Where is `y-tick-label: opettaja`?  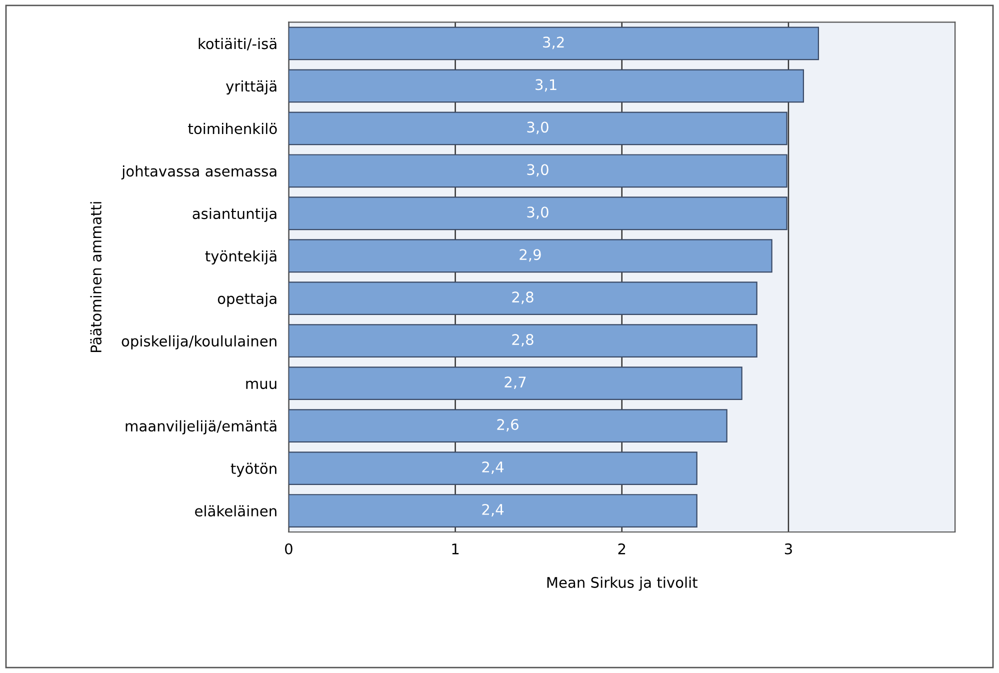
y-tick-label: opettaja is located at coordinates (247, 299).